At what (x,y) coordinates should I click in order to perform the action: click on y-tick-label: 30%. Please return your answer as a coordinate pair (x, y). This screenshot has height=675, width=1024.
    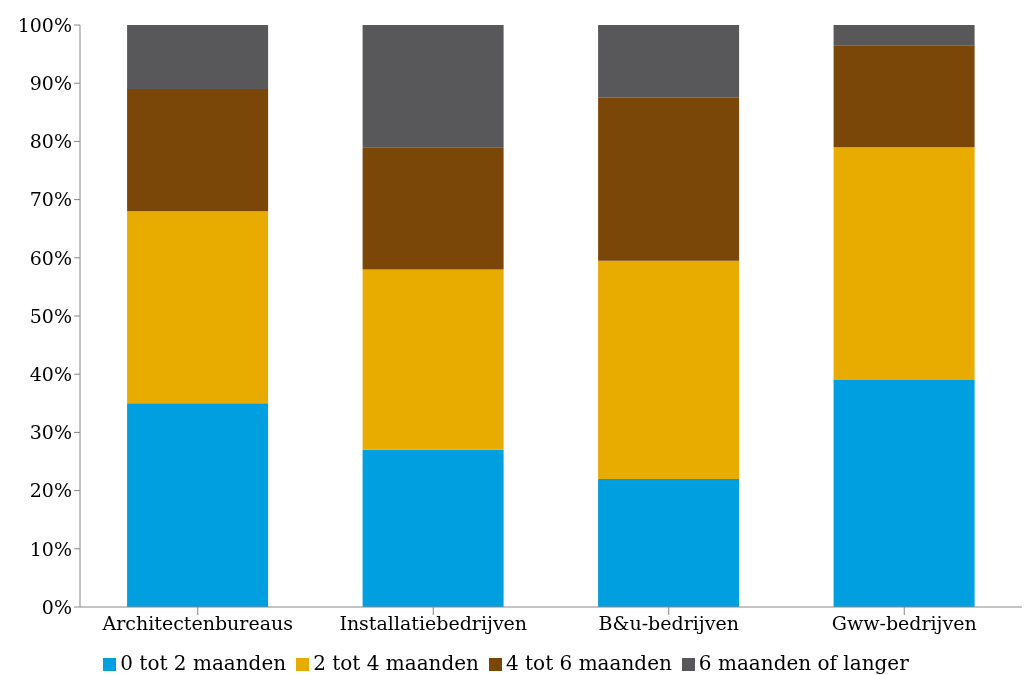
    Looking at the image, I should click on (50, 432).